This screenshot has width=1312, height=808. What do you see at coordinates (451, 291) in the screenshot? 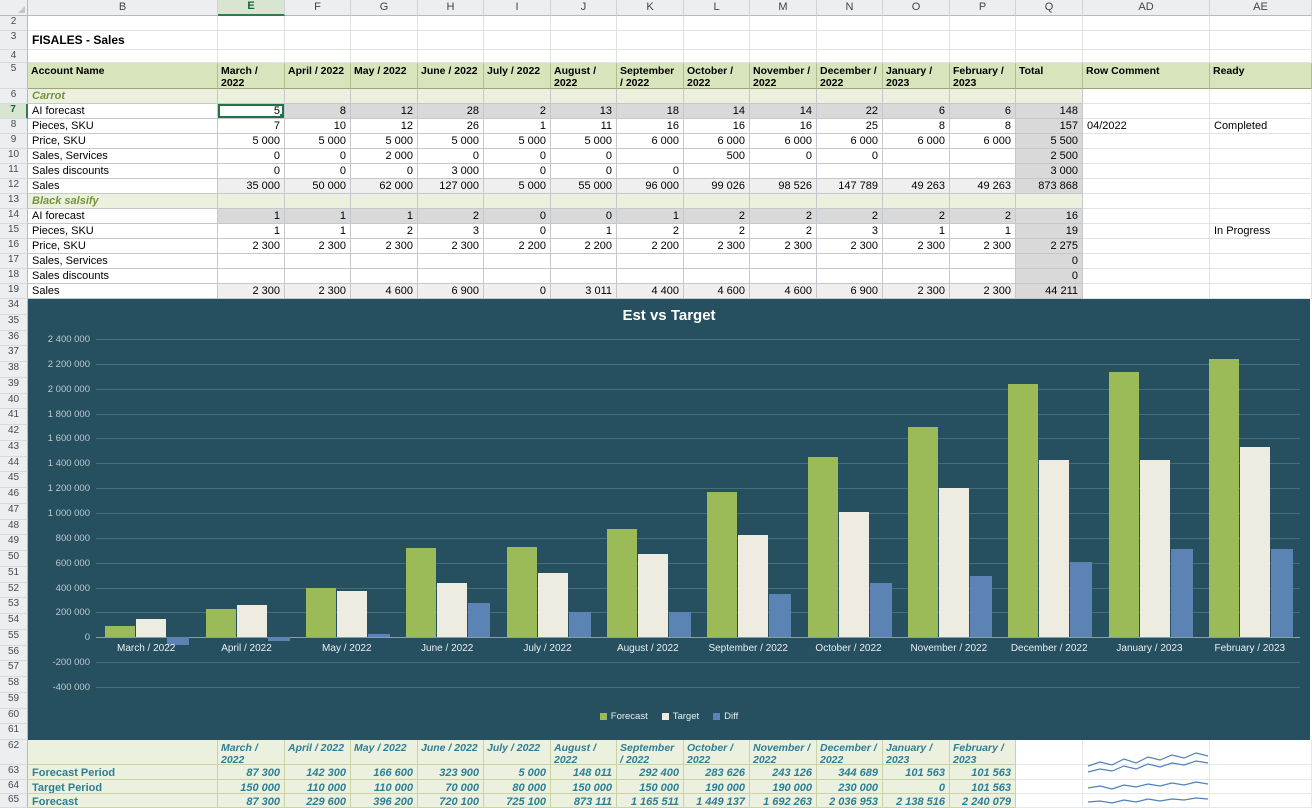
I see `value-cell: 6 900` at bounding box center [451, 291].